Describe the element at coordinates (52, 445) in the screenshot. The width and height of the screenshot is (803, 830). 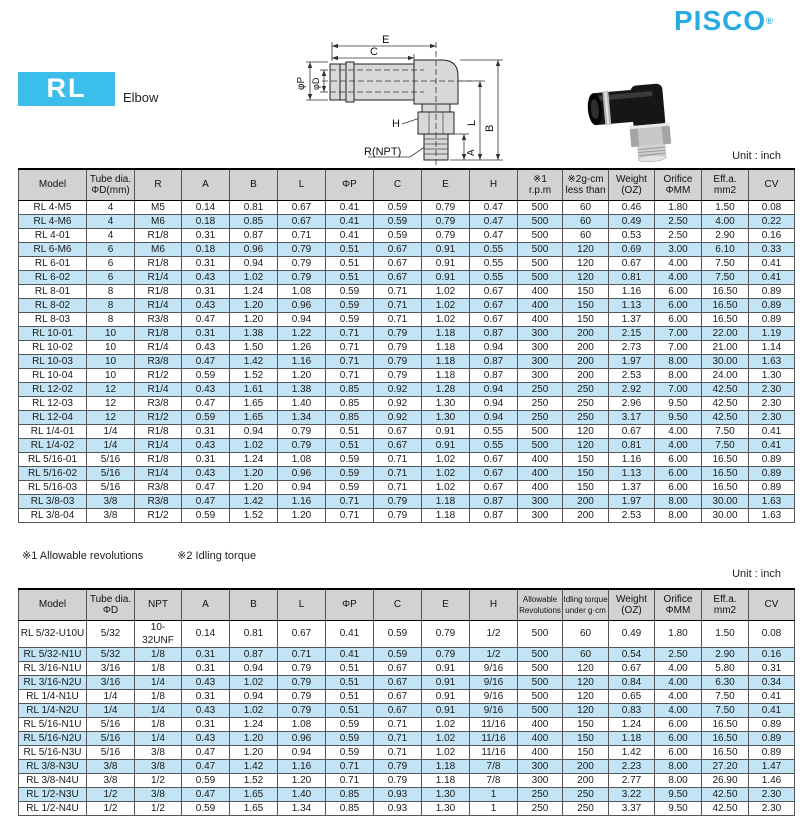
I see `table-cell: RL 1/4-02` at that location.